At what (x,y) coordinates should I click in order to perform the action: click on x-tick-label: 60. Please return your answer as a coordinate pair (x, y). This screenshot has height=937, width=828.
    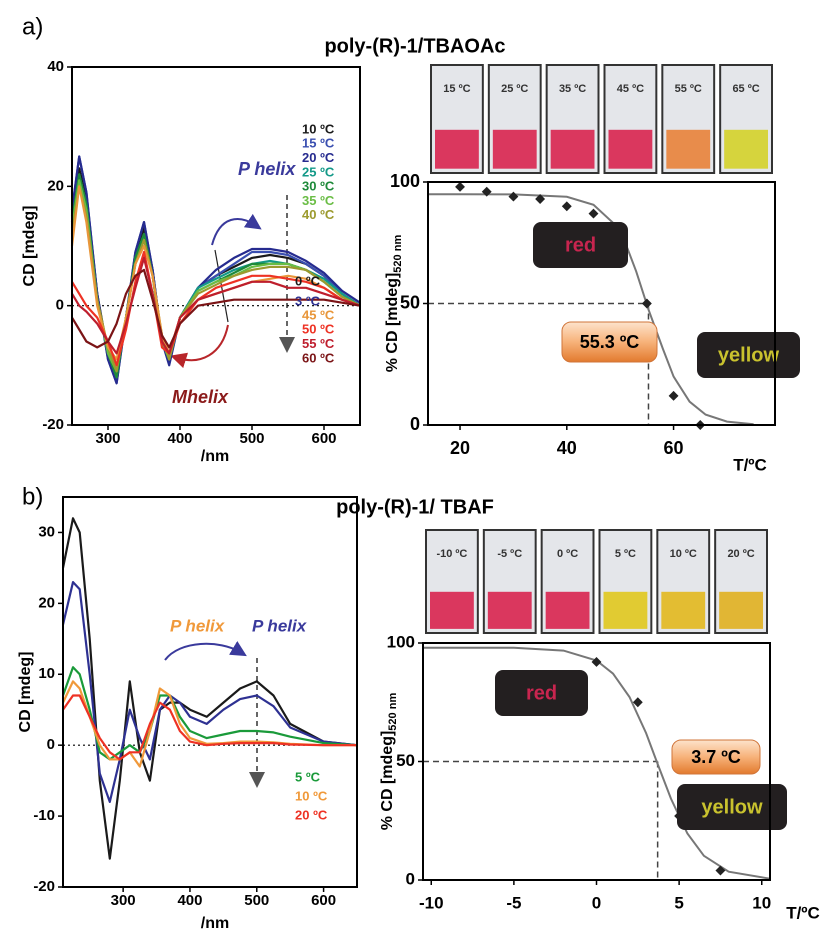
    Looking at the image, I should click on (674, 448).